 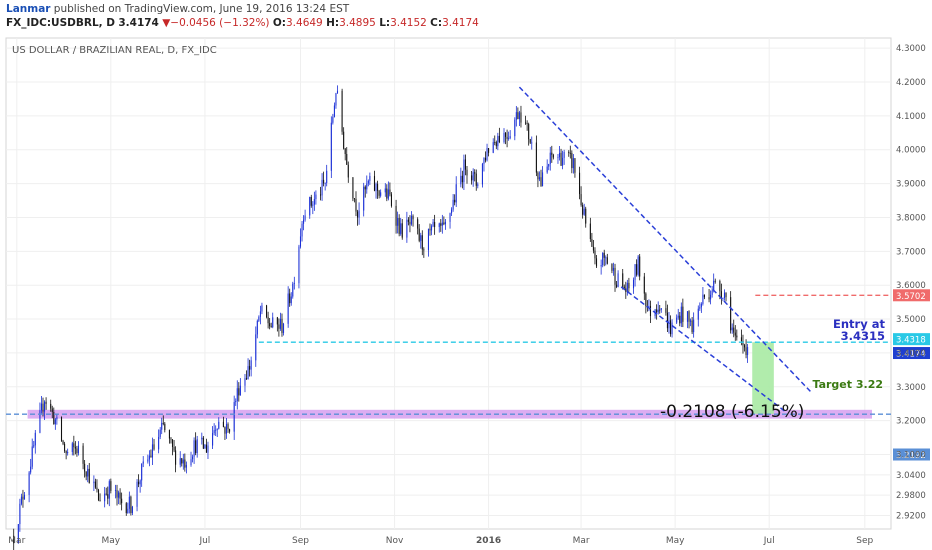 What do you see at coordinates (763, 378) in the screenshot?
I see `trade-box` at bounding box center [763, 378].